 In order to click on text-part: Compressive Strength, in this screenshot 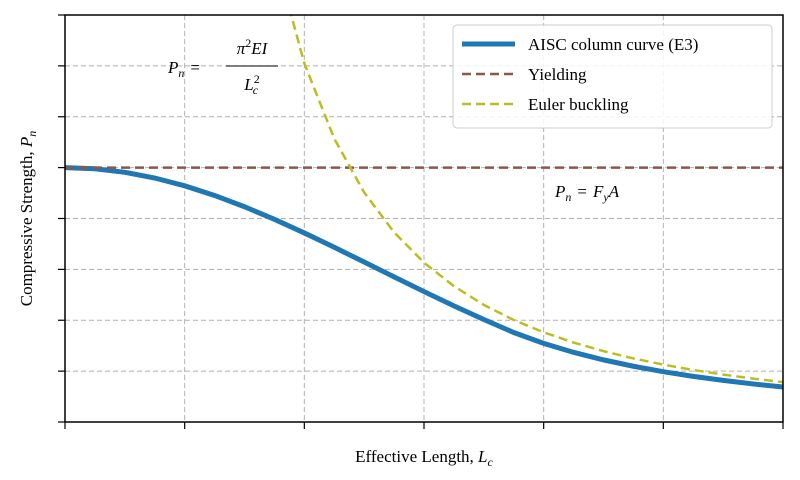, I will do `click(26, 226)`.